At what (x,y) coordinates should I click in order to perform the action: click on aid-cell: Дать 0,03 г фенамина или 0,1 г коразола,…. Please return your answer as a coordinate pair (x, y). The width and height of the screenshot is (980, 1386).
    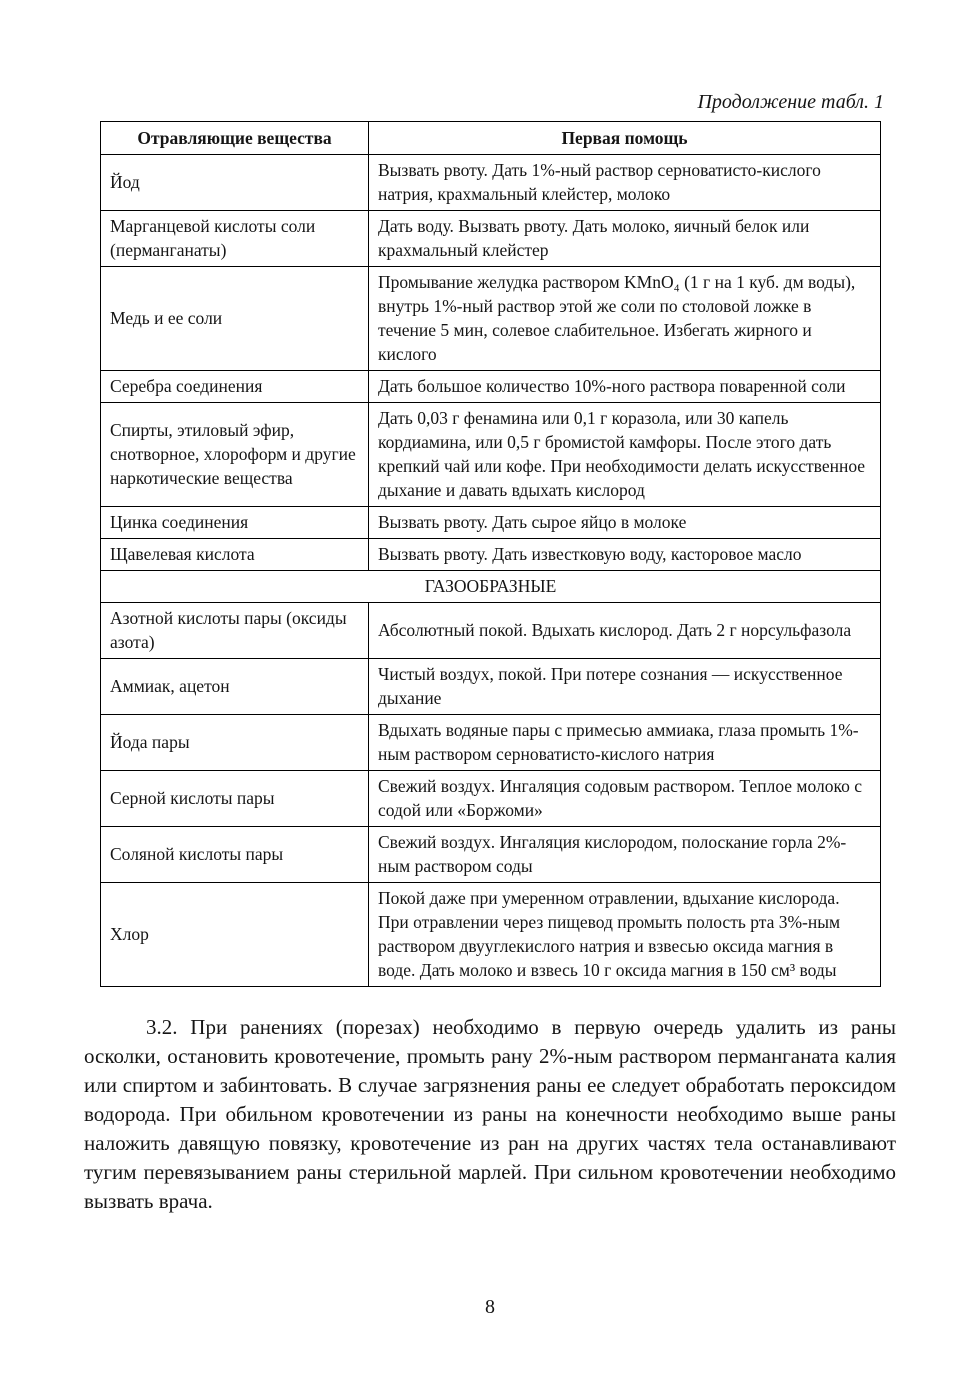
    Looking at the image, I should click on (624, 454).